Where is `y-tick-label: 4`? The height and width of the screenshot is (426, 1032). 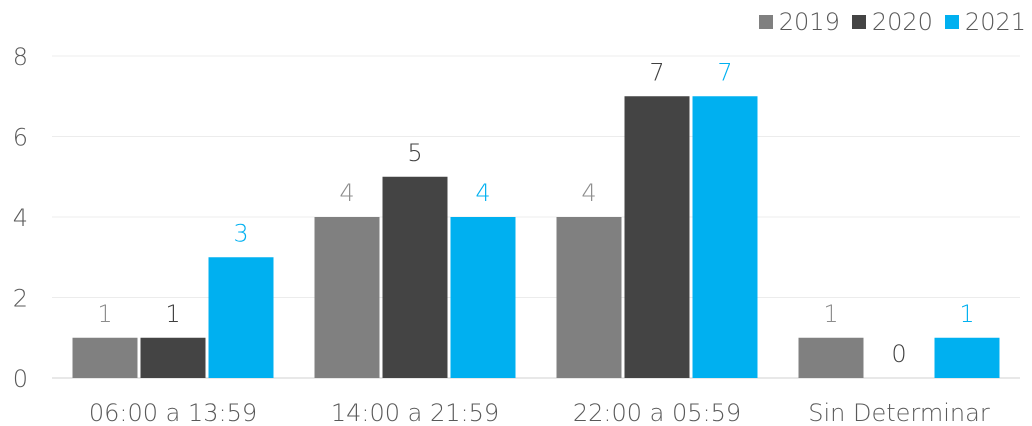 y-tick-label: 4 is located at coordinates (20, 218).